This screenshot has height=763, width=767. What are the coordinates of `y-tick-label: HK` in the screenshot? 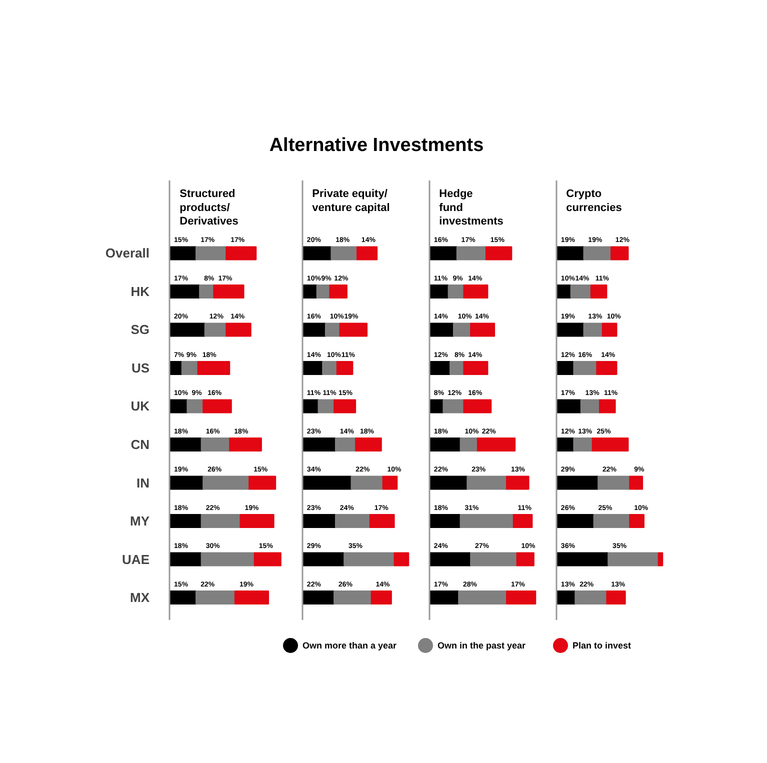 It's located at (140, 291).